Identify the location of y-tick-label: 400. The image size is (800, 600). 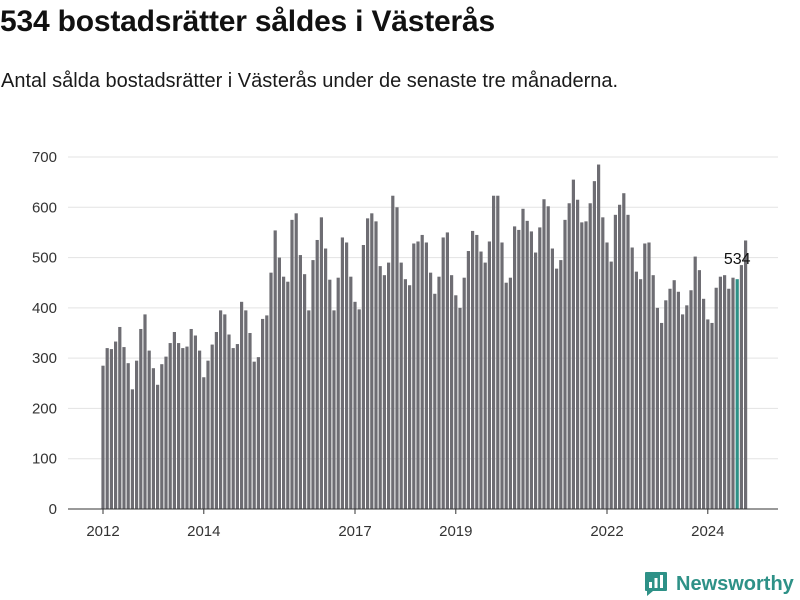
(44, 308).